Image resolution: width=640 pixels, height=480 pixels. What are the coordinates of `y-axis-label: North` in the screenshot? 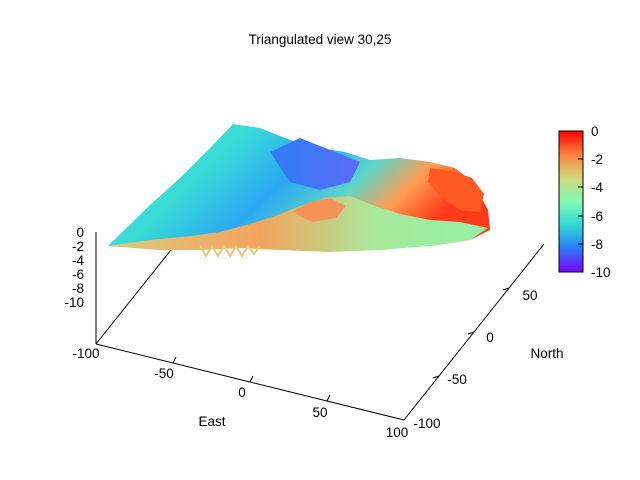 It's located at (546, 353).